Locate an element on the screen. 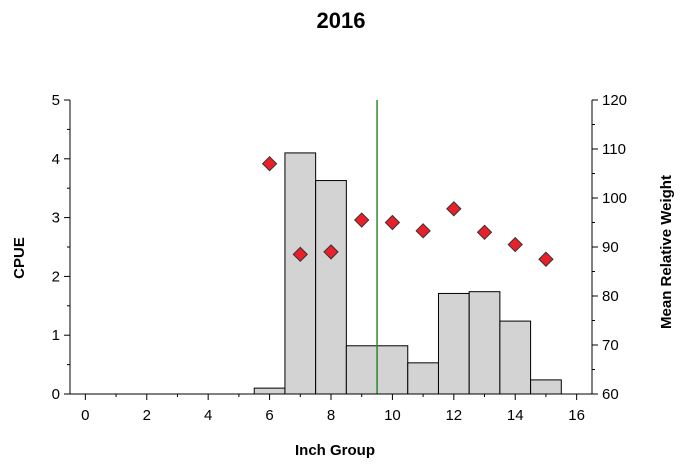  chart-title: 2016 is located at coordinates (341, 20).